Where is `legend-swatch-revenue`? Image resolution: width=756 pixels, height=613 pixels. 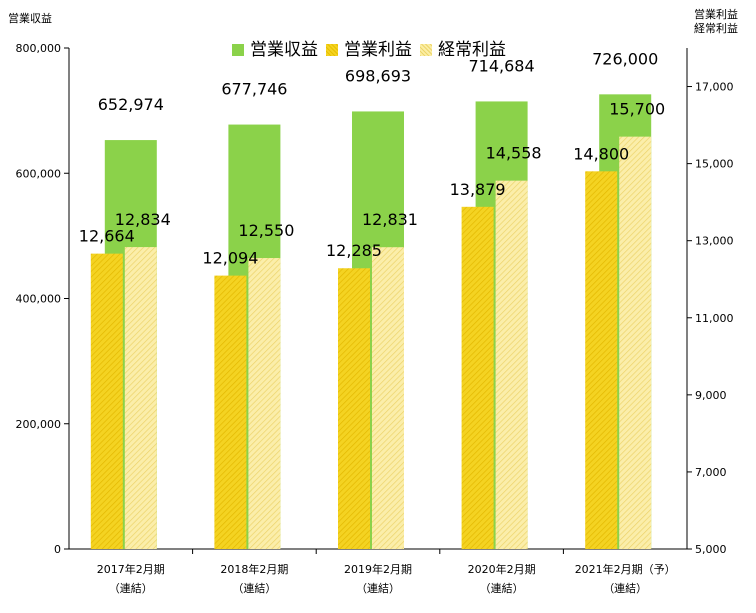
legend-swatch-revenue is located at coordinates (238, 50).